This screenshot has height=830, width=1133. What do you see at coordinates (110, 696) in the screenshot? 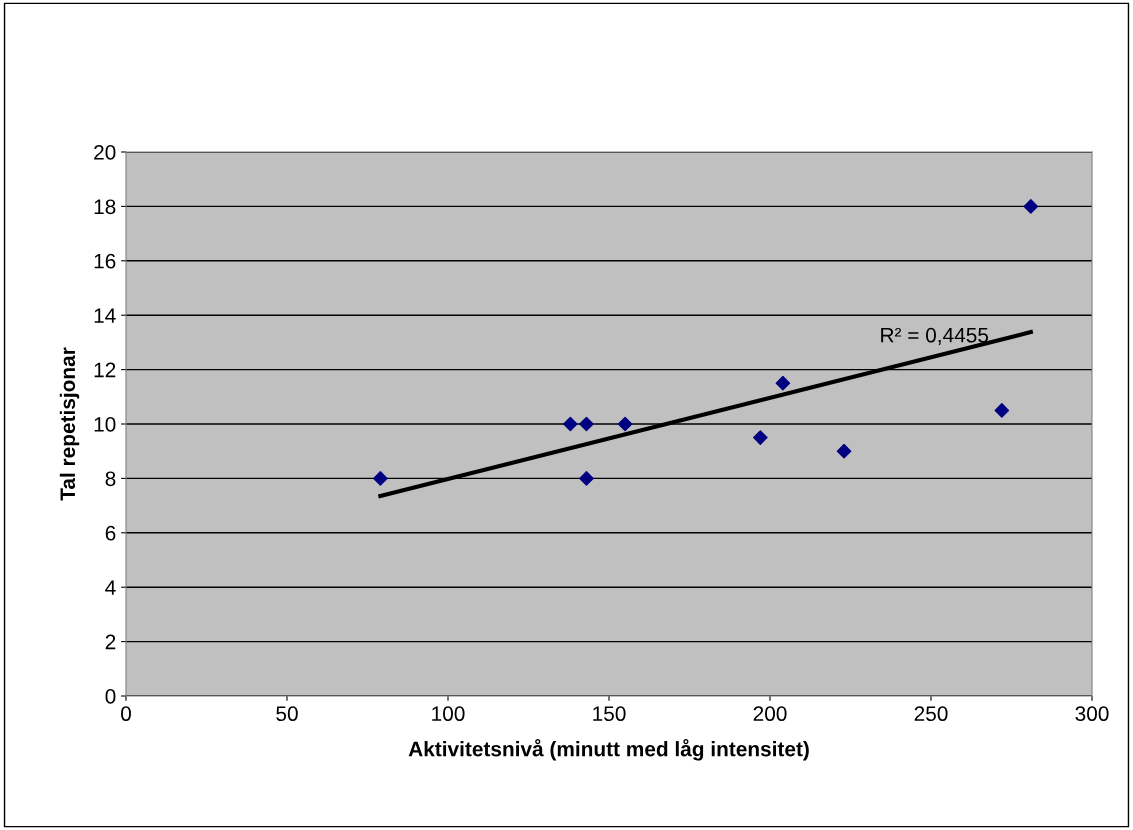
I see `y-tick-label: 0` at bounding box center [110, 696].